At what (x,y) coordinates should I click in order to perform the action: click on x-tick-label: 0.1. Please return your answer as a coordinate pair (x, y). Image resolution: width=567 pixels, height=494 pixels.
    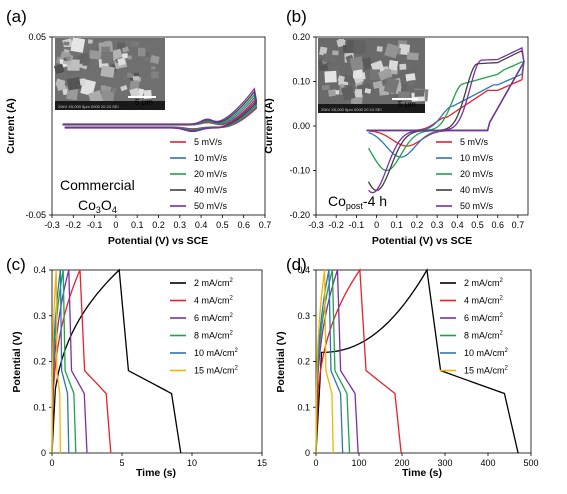
    Looking at the image, I should click on (397, 225).